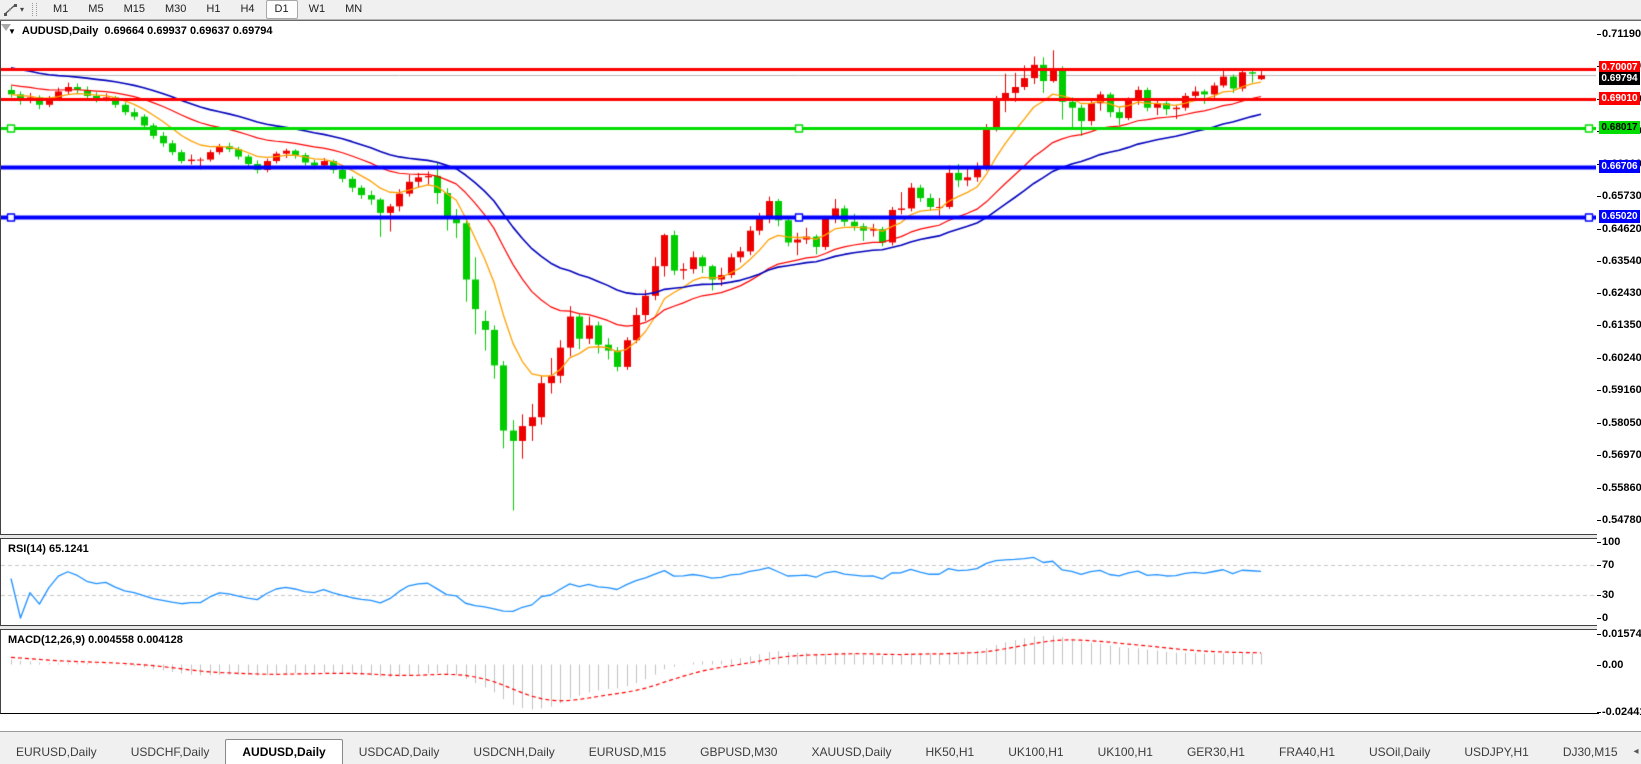 The height and width of the screenshot is (764, 1641). I want to click on chart-tab-usdcad-daily: USDCAD,Daily, so click(399, 752).